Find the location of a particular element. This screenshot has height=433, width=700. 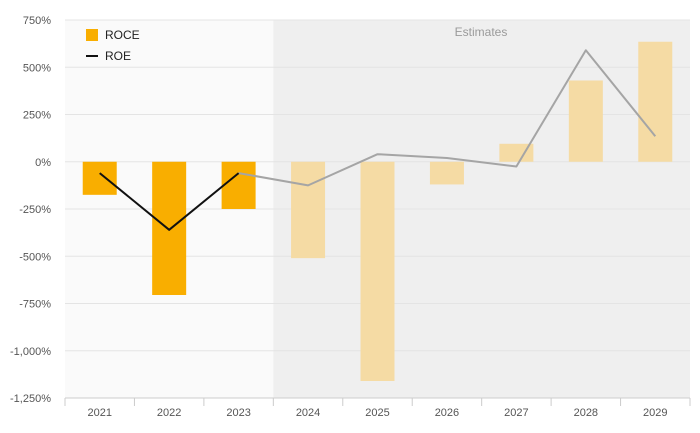

roce-bar-2023 is located at coordinates (238, 185).